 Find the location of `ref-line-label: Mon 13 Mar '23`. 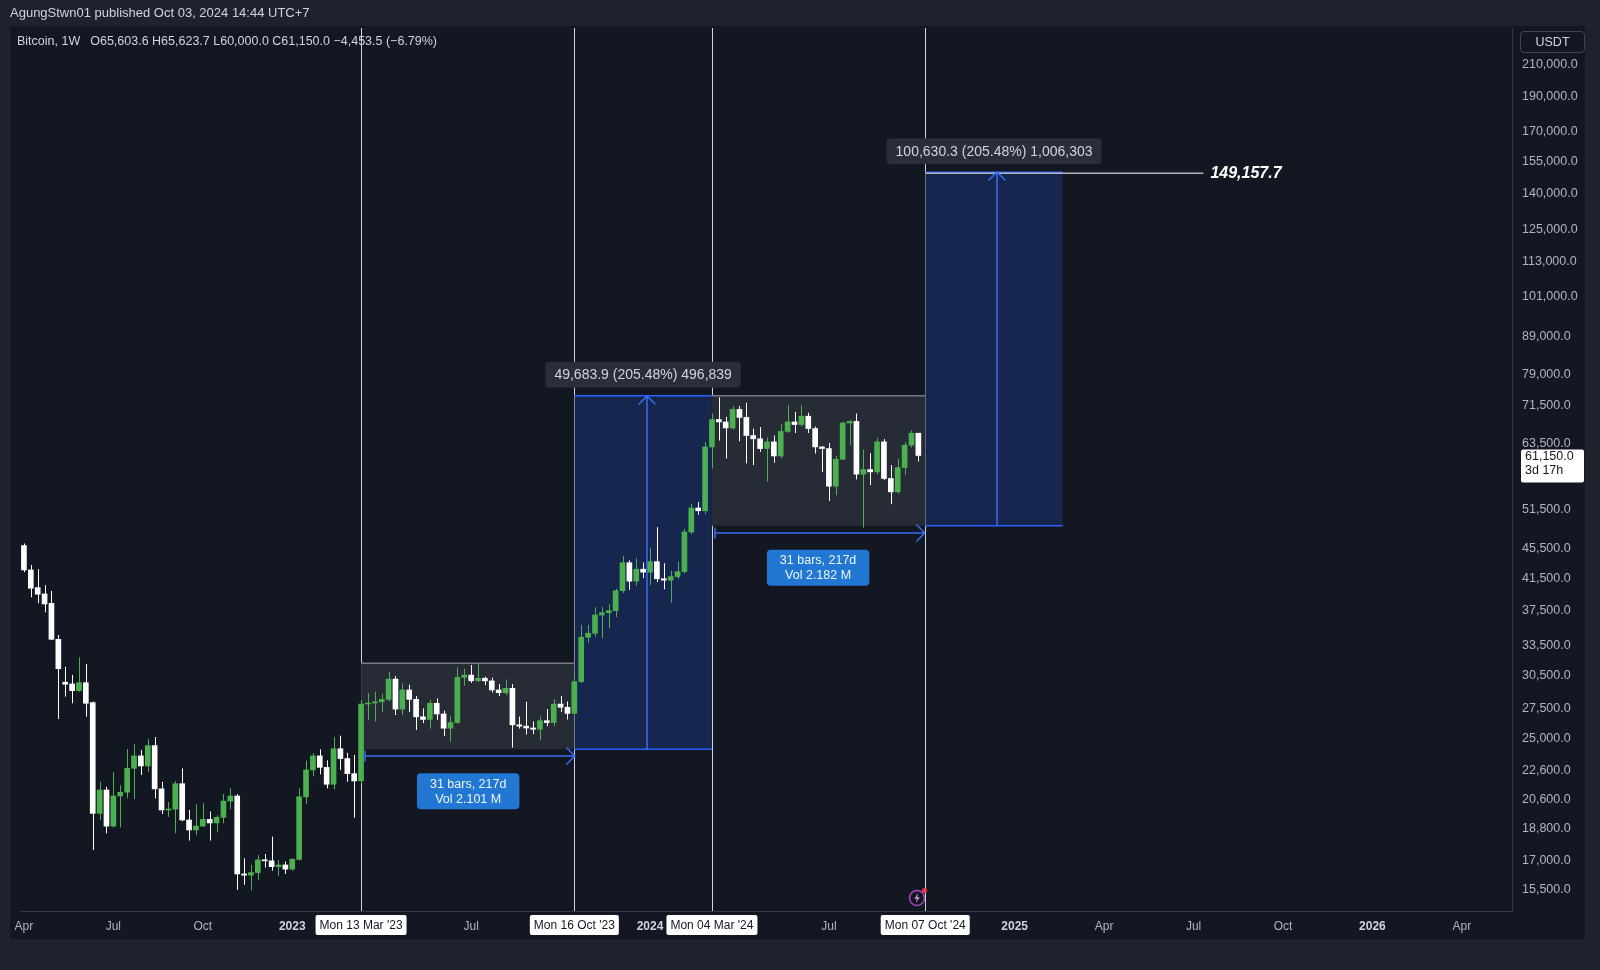

ref-line-label: Mon 13 Mar '23 is located at coordinates (361, 924).